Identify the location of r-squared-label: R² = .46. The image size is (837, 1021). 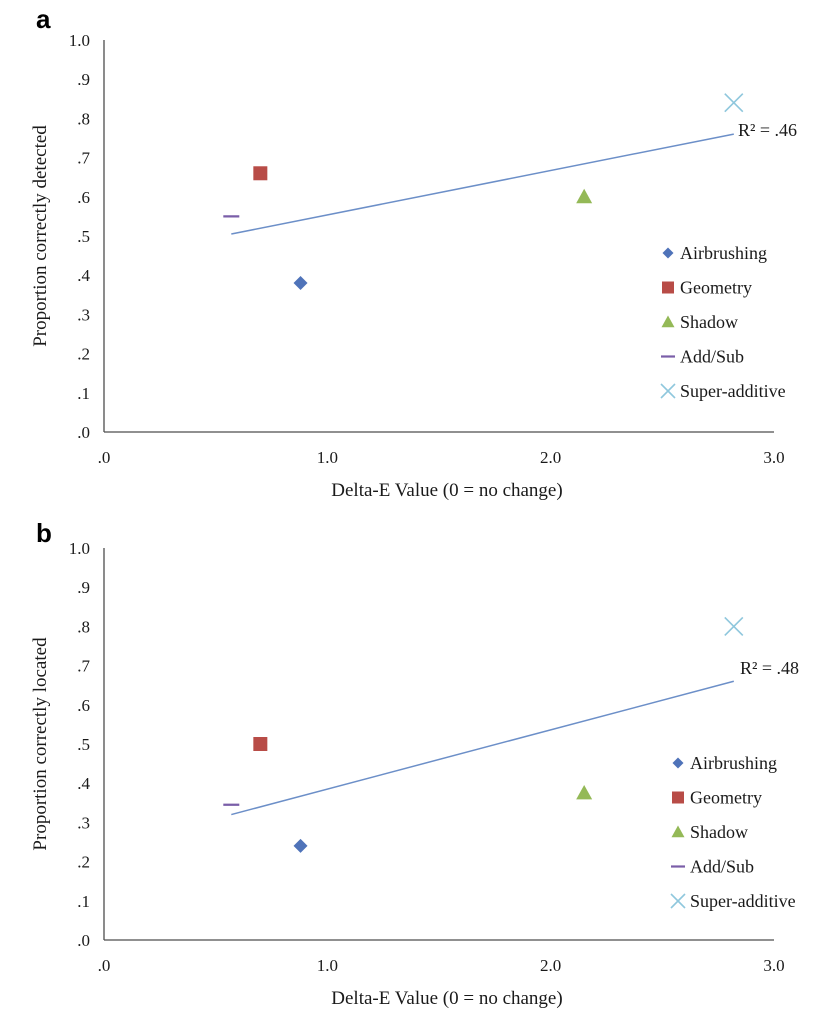
(767, 130).